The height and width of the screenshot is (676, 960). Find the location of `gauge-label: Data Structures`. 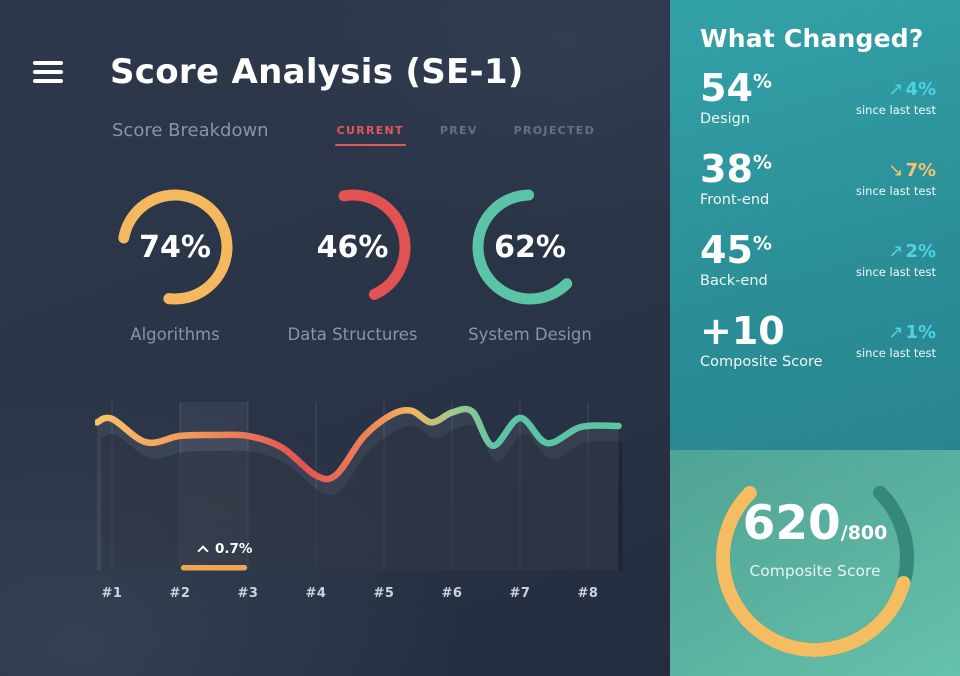

gauge-label: Data Structures is located at coordinates (352, 334).